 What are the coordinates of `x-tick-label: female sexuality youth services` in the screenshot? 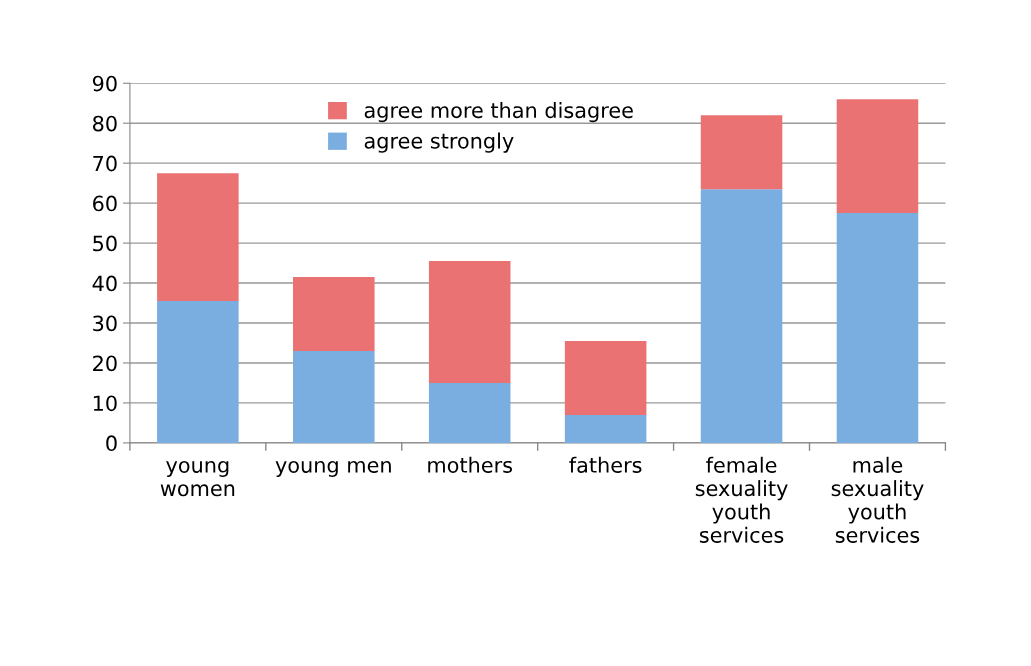 It's located at (741, 499).